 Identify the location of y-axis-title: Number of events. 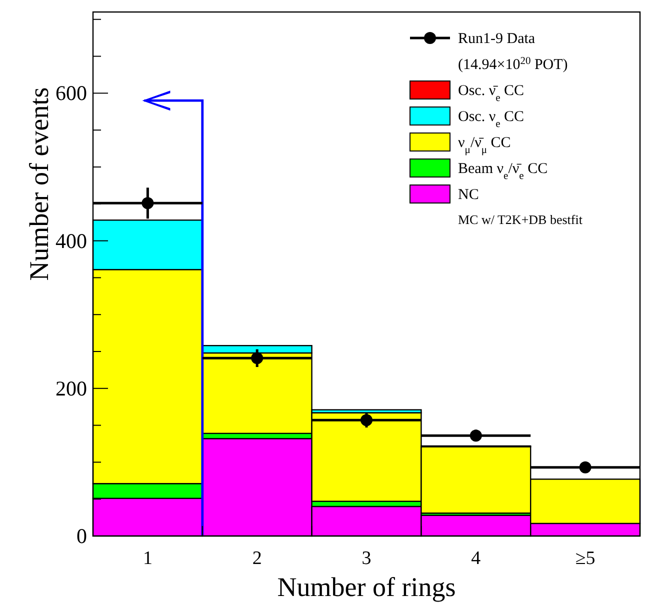
(39, 184).